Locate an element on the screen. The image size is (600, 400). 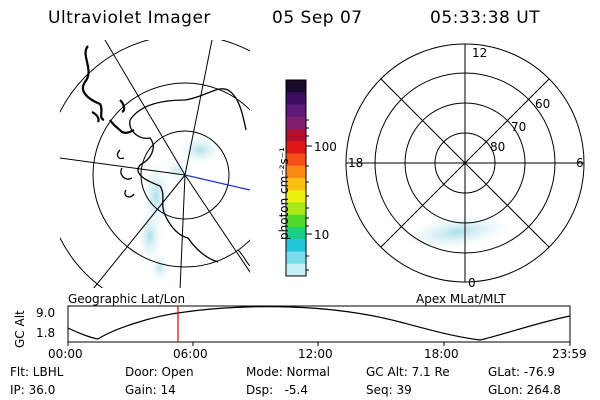
aurora-emission-geo is located at coordinates (179, 209).